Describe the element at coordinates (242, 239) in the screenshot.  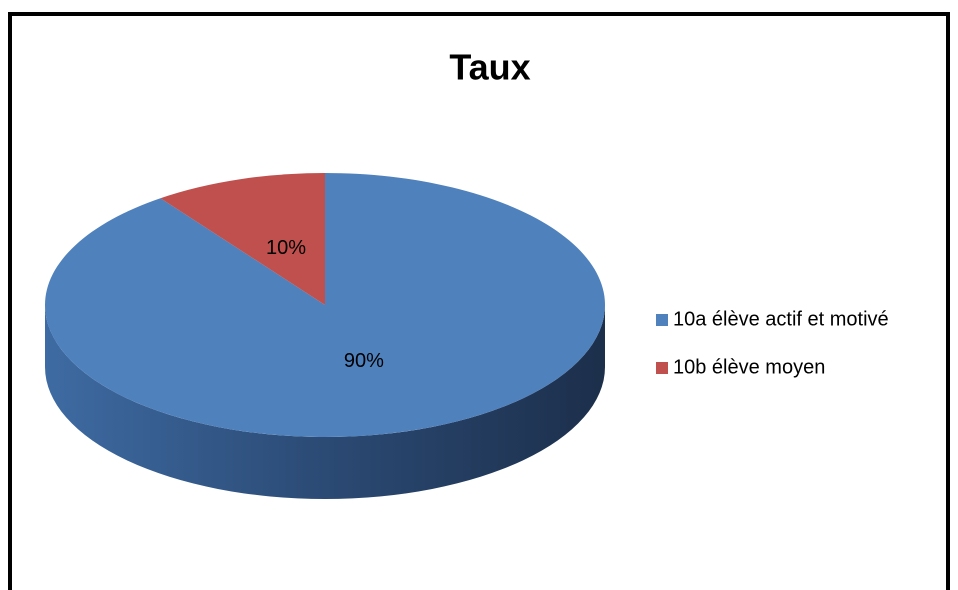
I see `pie-slice` at that location.